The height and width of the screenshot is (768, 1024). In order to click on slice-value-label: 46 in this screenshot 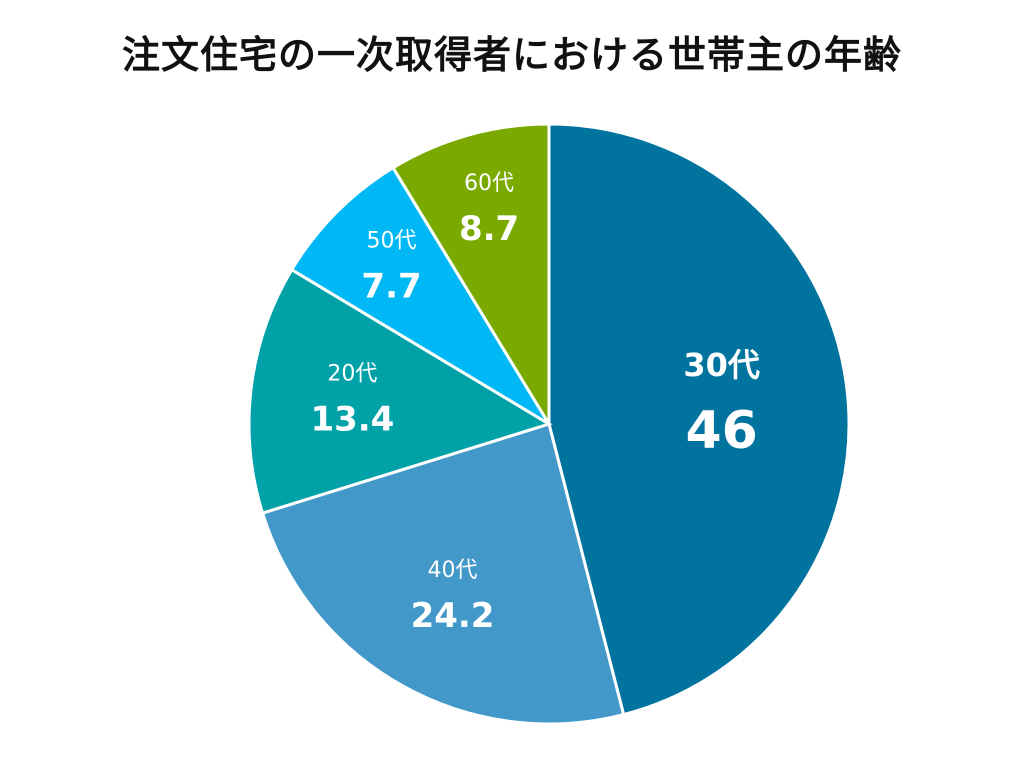, I will do `click(721, 431)`.